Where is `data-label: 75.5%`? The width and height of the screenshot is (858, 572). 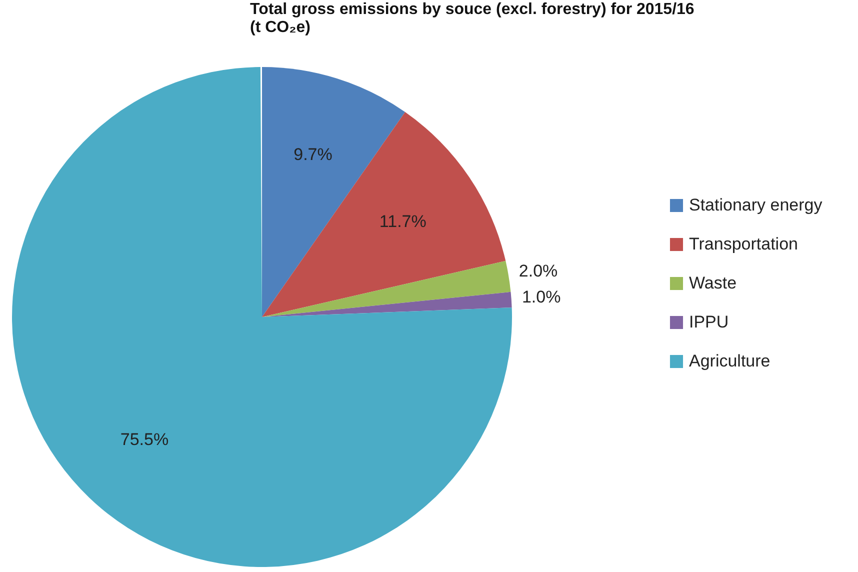
data-label: 75.5% is located at coordinates (144, 439).